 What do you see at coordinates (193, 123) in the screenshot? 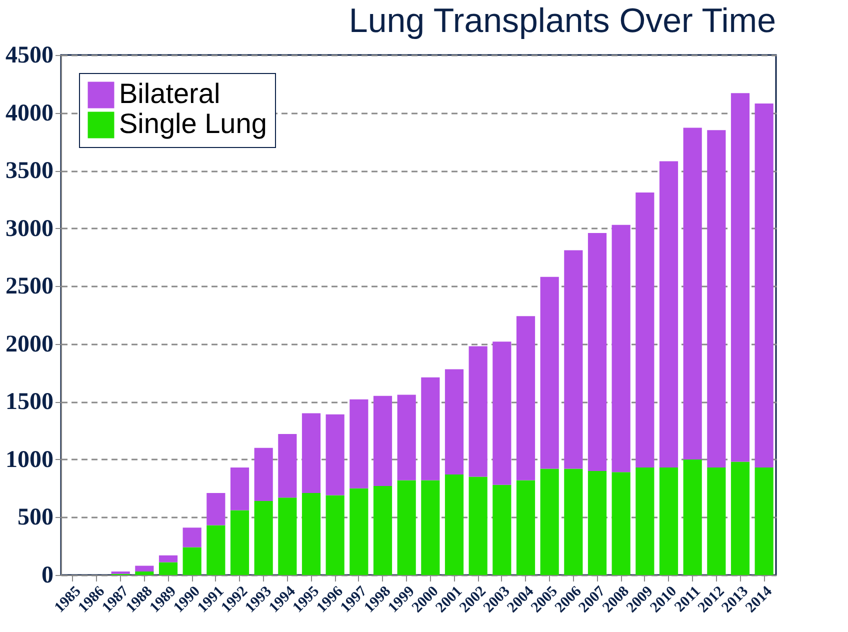
I see `legend-label: Single Lung` at bounding box center [193, 123].